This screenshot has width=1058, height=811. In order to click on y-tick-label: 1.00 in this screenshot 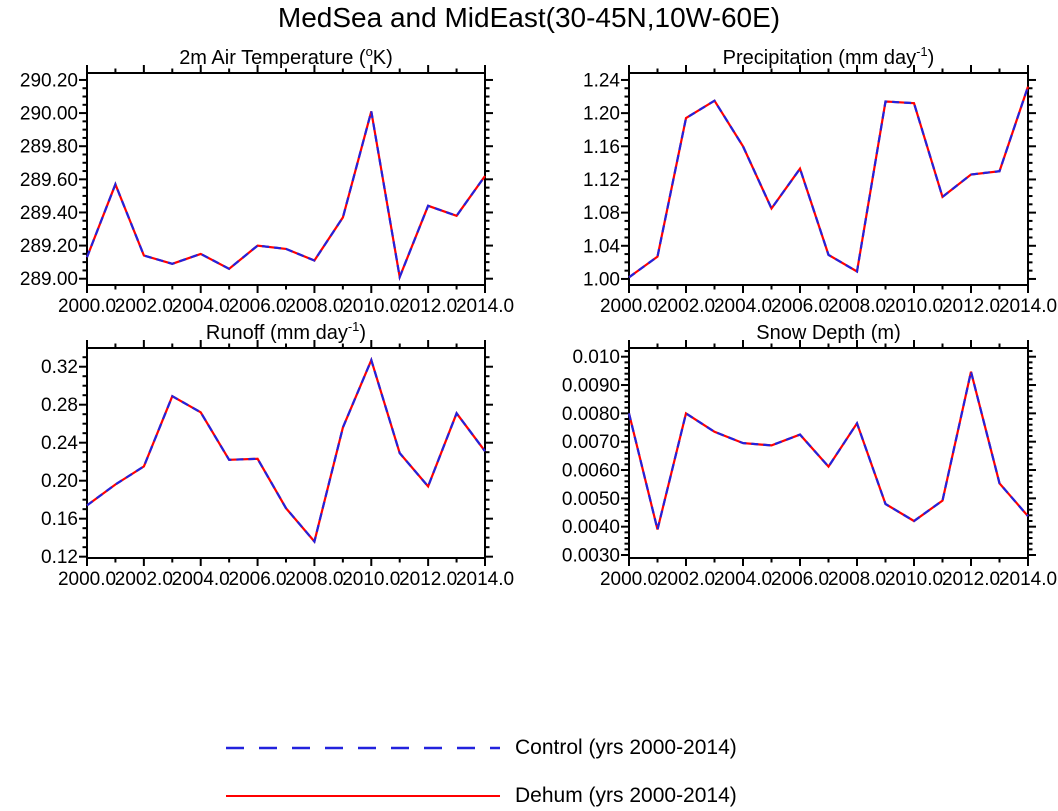, I will do `click(601, 279)`.